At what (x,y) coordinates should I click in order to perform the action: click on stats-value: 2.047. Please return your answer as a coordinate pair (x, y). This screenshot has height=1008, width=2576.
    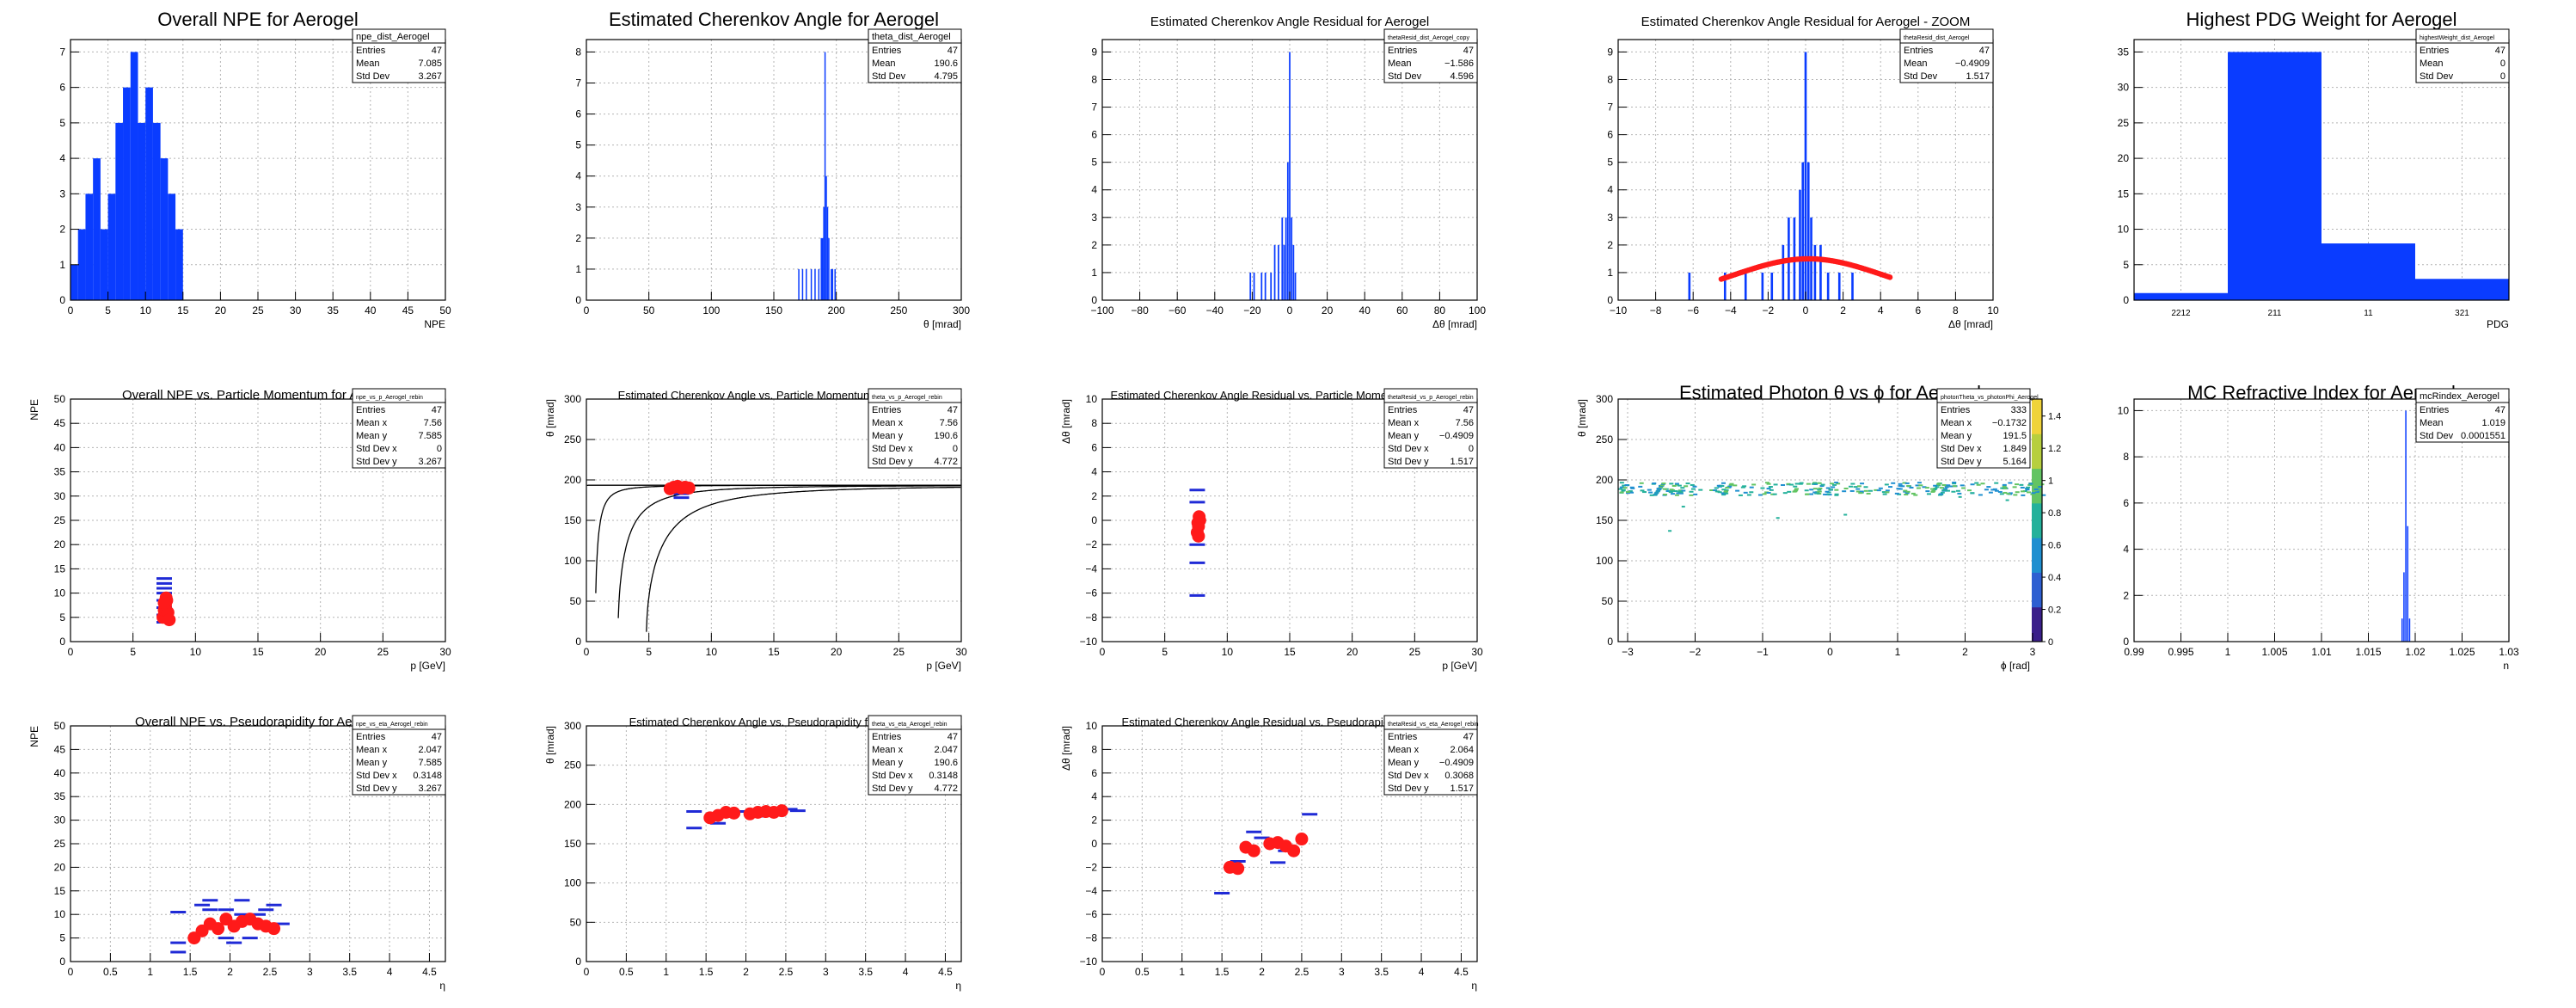
    Looking at the image, I should click on (946, 750).